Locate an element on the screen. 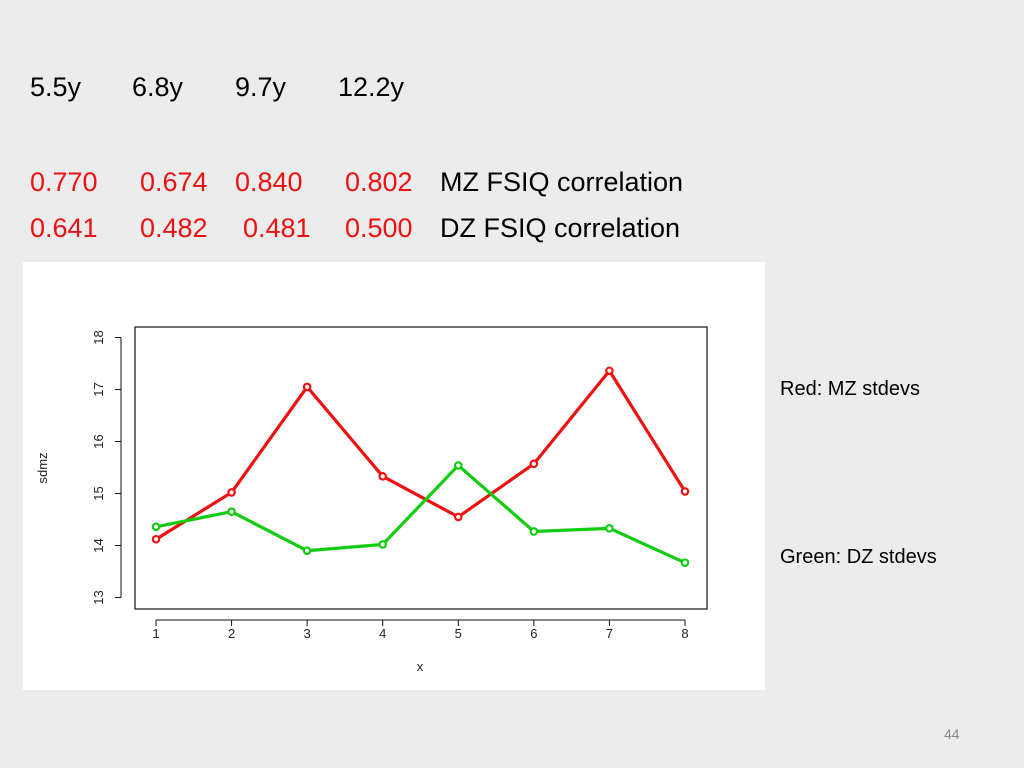 This screenshot has width=1024, height=768. x-tick-label: 1 is located at coordinates (155, 633).